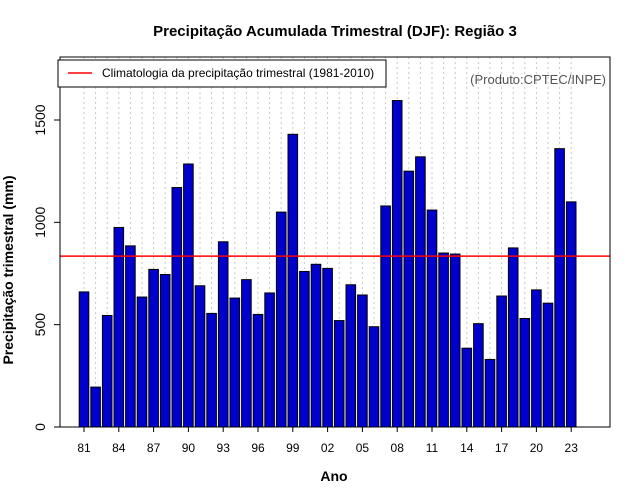 This screenshot has width=640, height=500. Describe the element at coordinates (537, 448) in the screenshot. I see `x-tick-label-20: 20` at that location.